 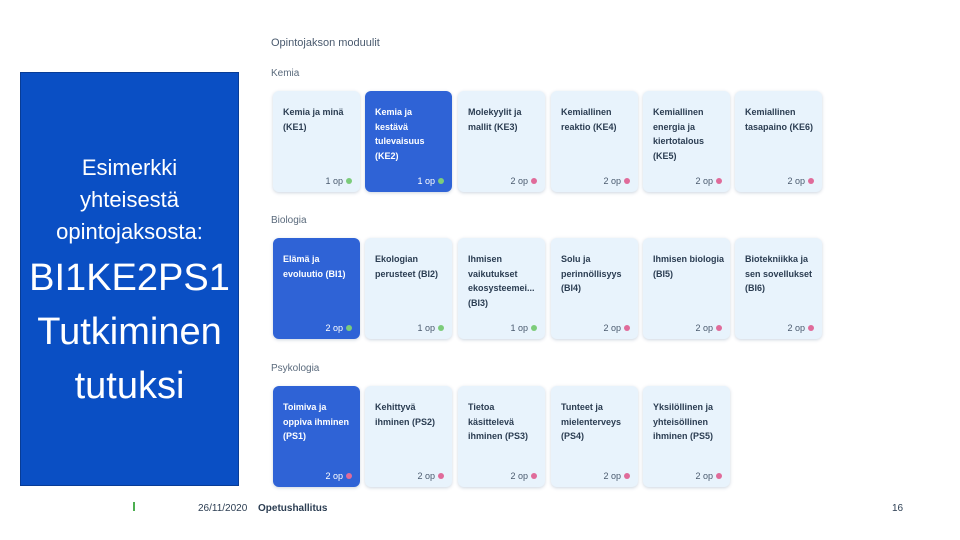 I want to click on page-number: 16, so click(x=898, y=508).